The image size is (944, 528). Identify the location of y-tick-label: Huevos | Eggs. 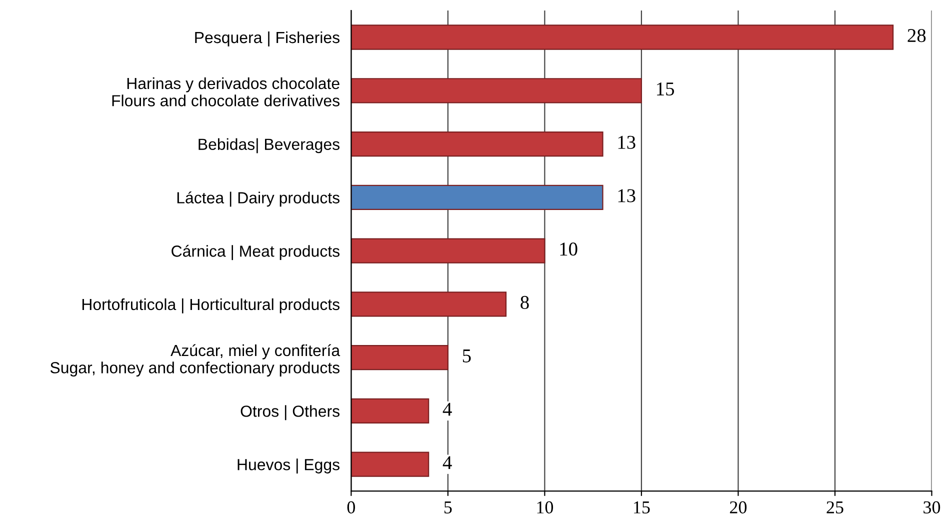
(289, 466).